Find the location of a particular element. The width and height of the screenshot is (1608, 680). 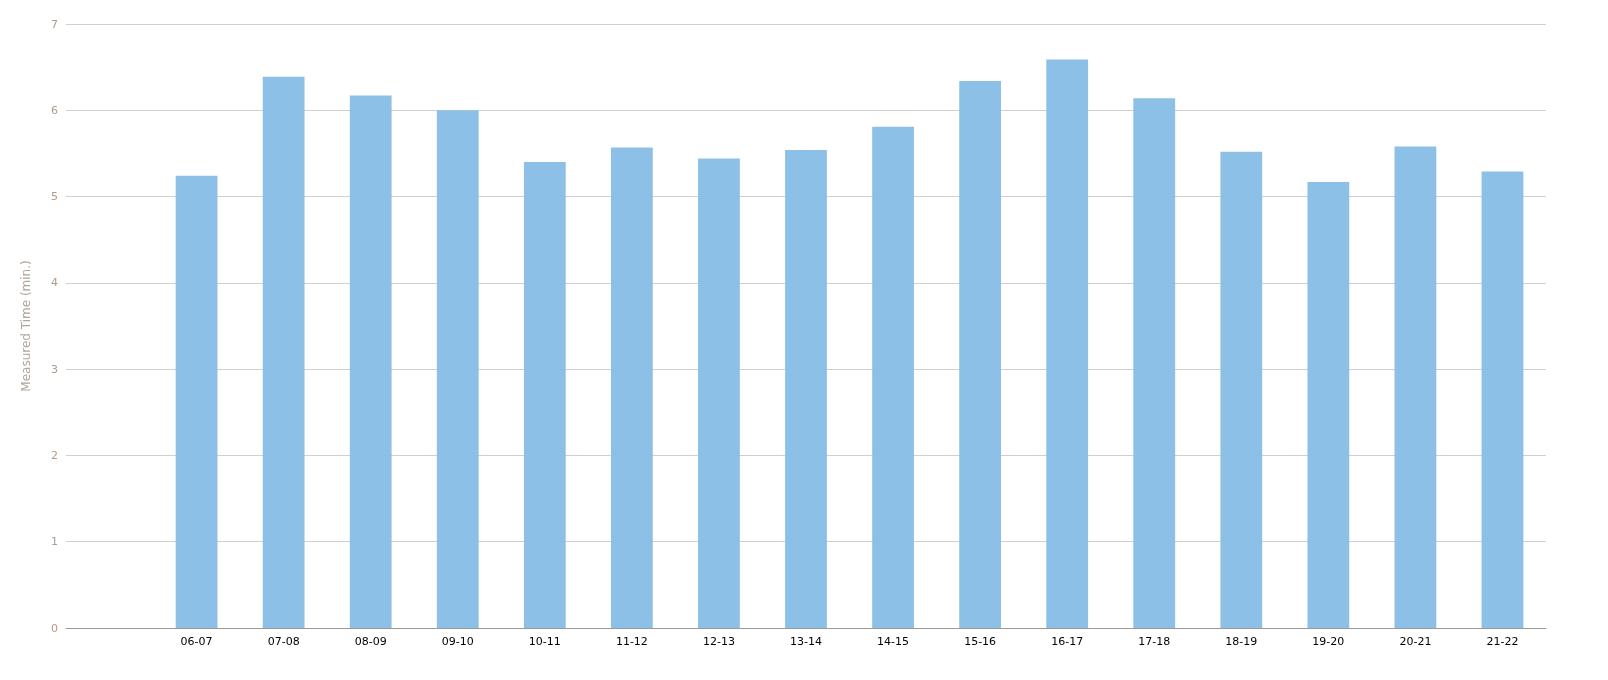

y-tick-label: 7 is located at coordinates (54, 24).